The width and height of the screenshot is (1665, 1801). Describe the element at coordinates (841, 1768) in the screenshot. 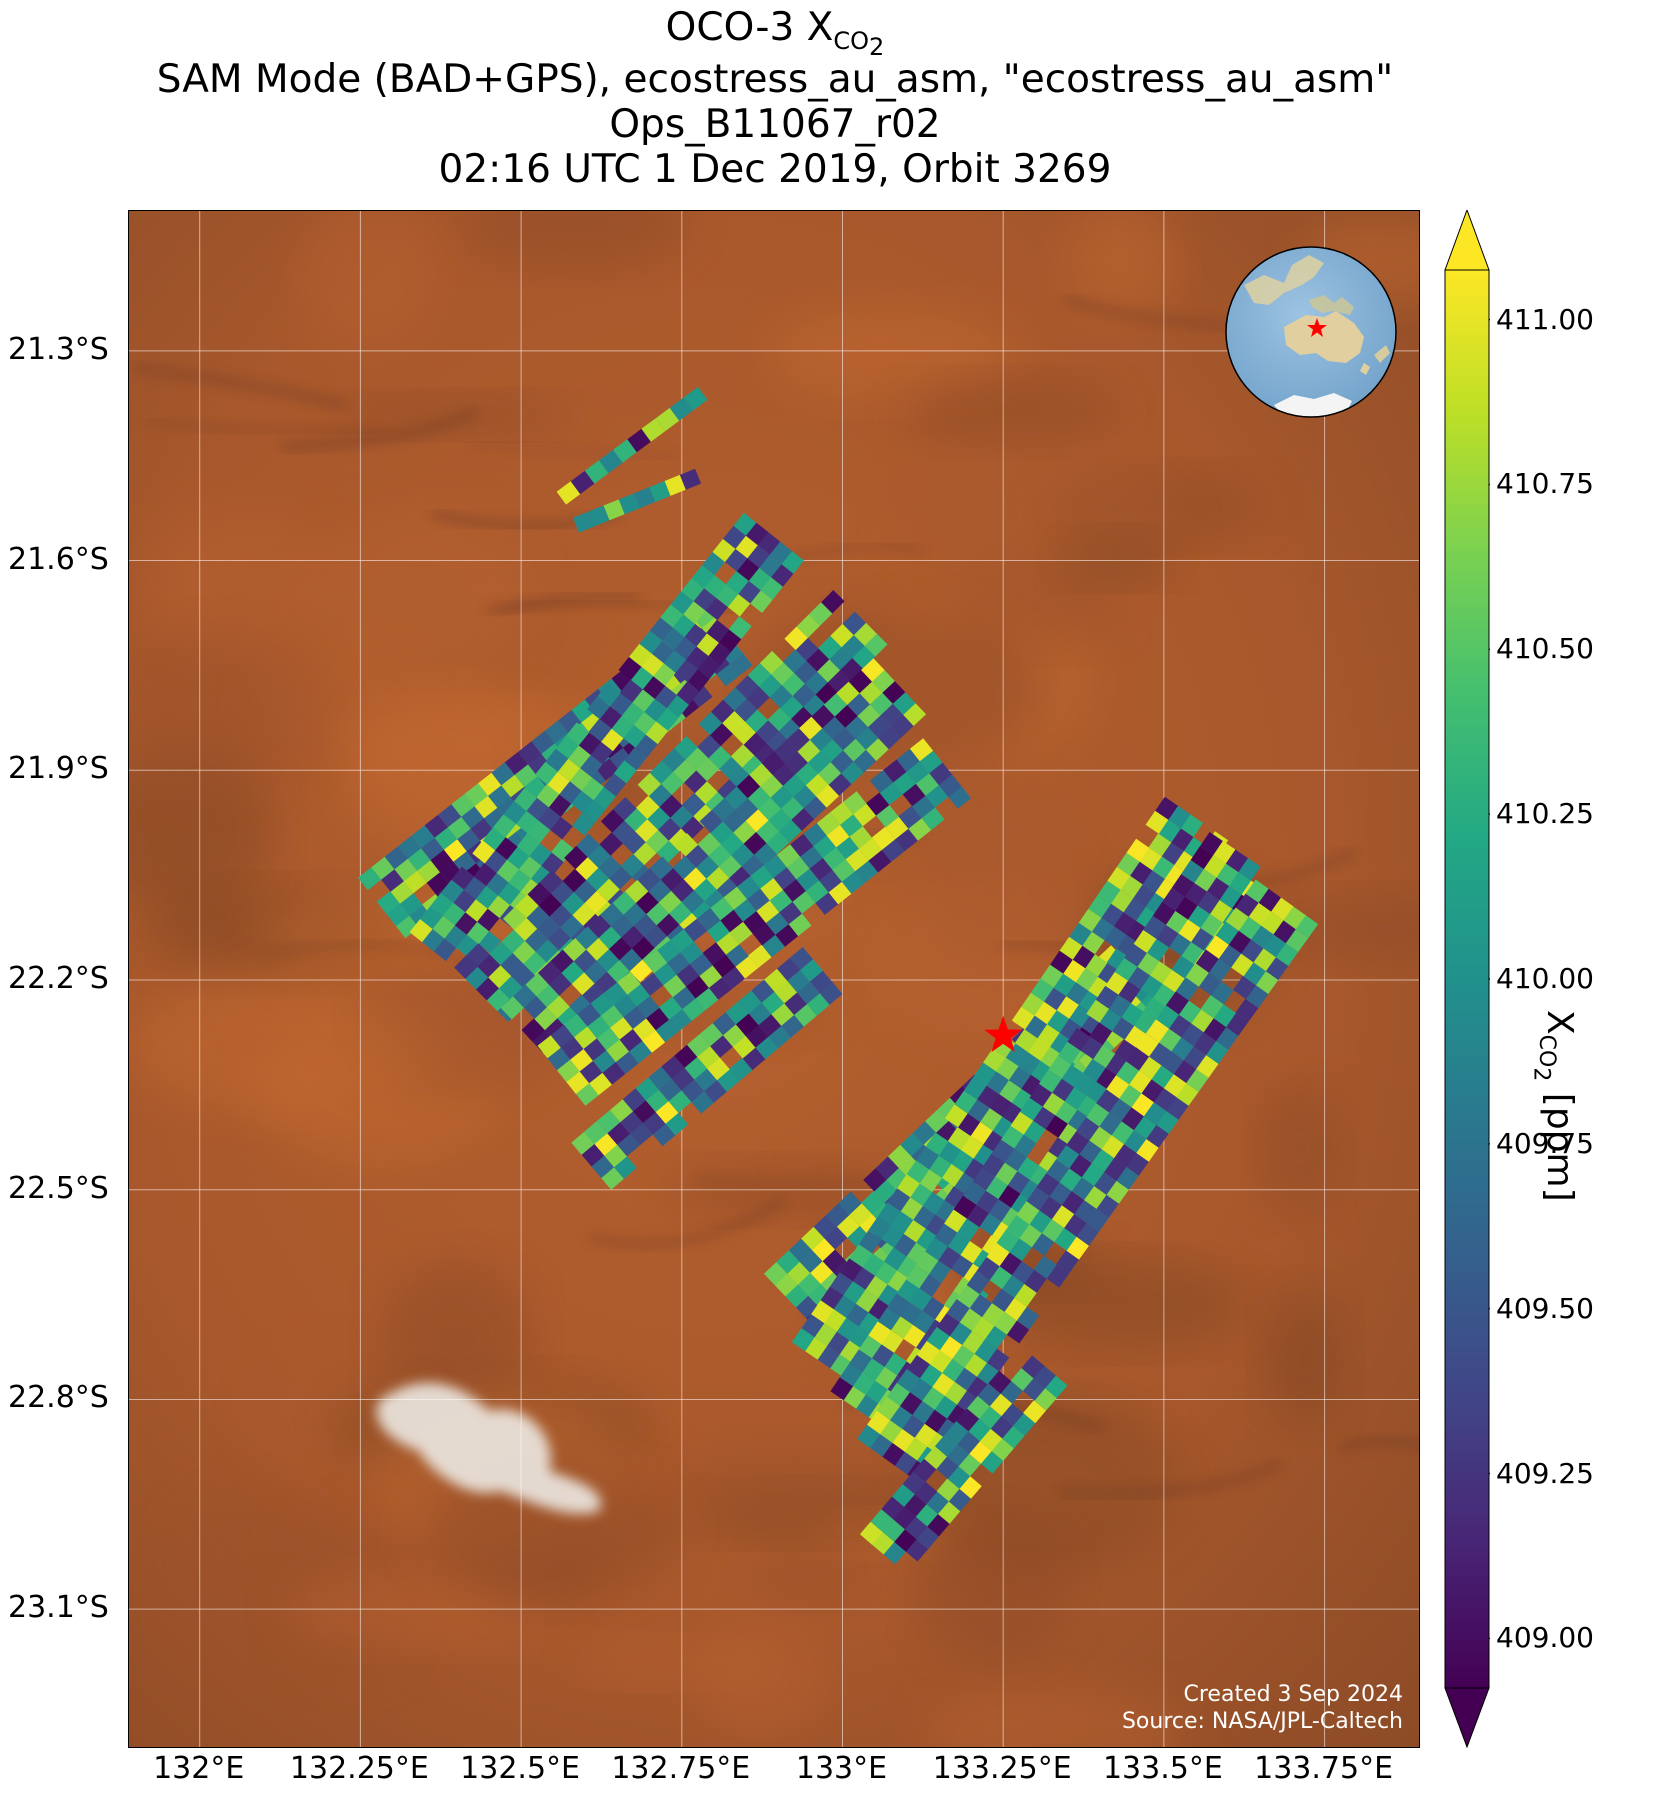

I see `lon-tick-label: 133°E` at that location.